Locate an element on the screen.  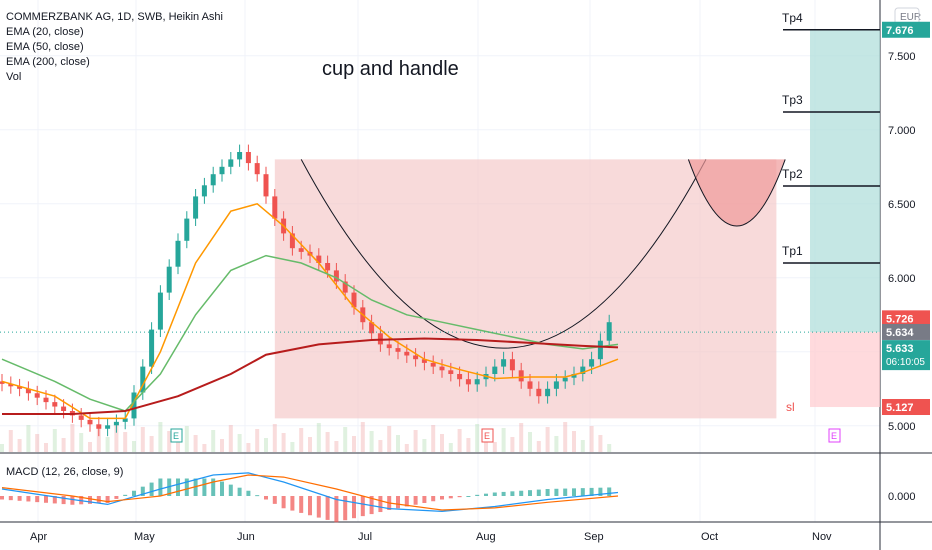
y-tick-label: 5.000 is located at coordinates (902, 427).